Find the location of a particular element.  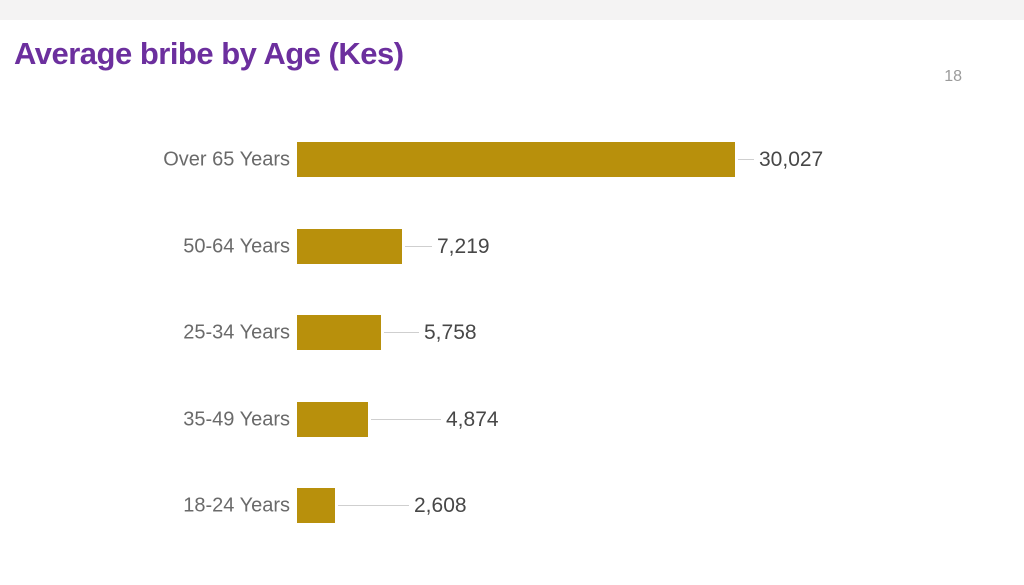

category-label: Over 65 Years is located at coordinates (226, 159).